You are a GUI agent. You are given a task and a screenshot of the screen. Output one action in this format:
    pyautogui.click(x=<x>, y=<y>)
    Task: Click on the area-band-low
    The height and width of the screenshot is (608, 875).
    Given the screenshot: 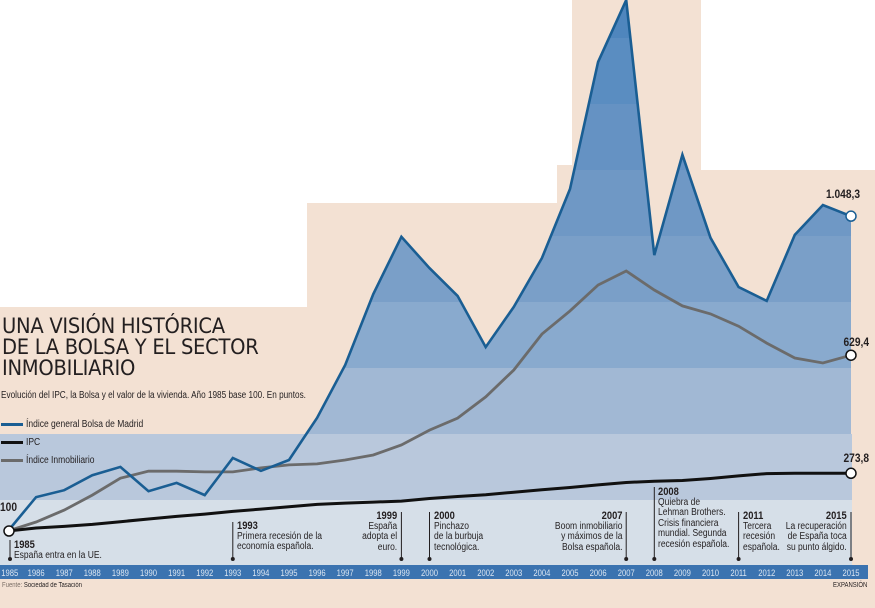 What is the action you would take?
    pyautogui.click(x=426, y=467)
    